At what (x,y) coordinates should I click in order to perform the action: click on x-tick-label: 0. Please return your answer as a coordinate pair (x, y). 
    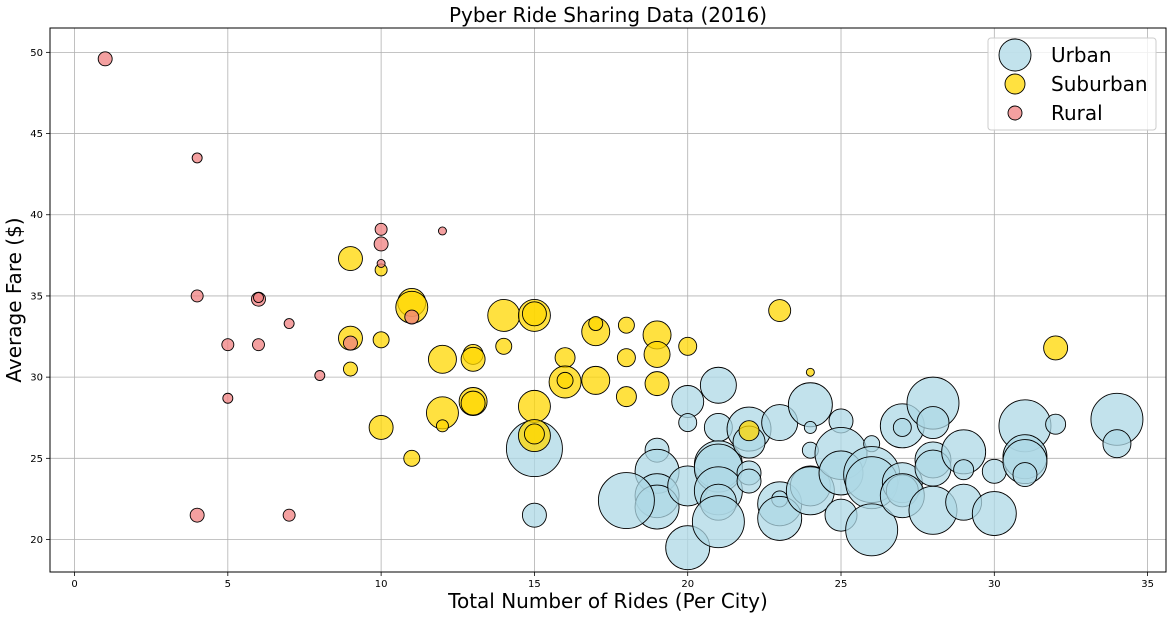
    Looking at the image, I should click on (74, 584).